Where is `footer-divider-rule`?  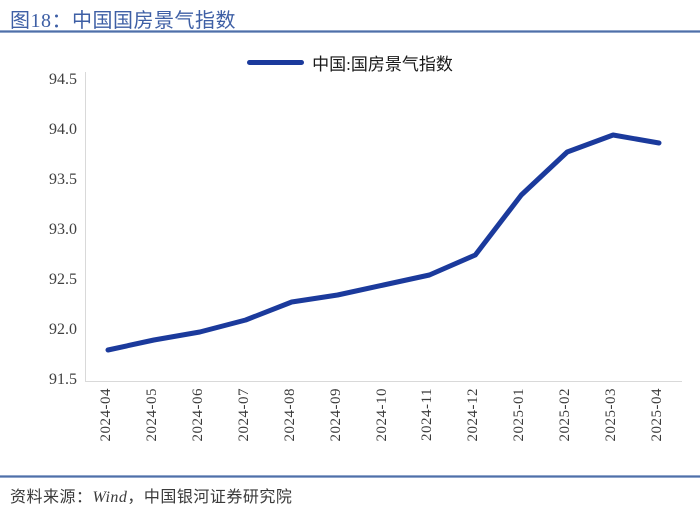 footer-divider-rule is located at coordinates (350, 476).